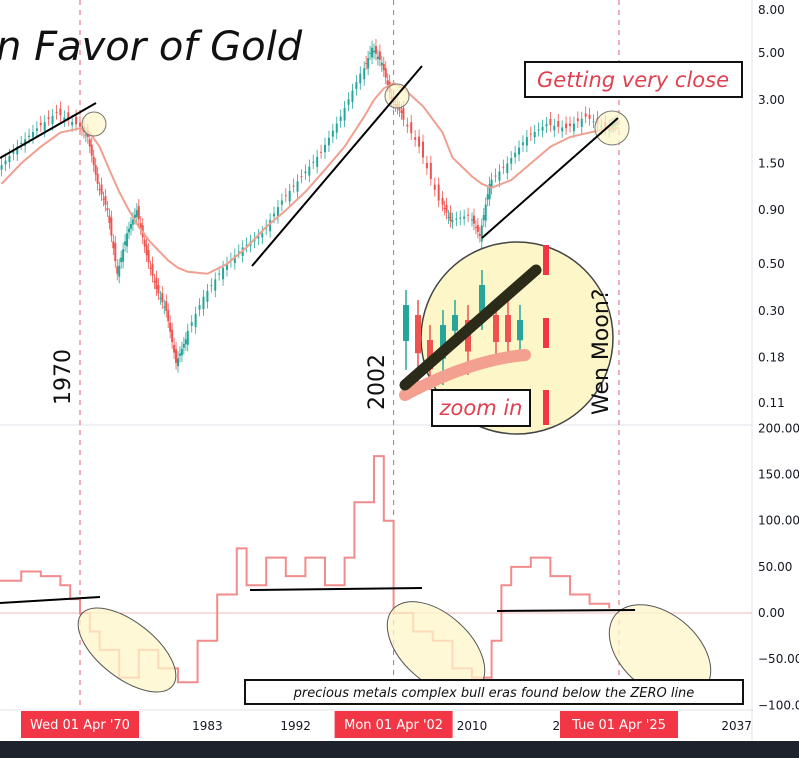 Image resolution: width=799 pixels, height=758 pixels. What do you see at coordinates (771, 10) in the screenshot?
I see `y-tick-label: 8.00` at bounding box center [771, 10].